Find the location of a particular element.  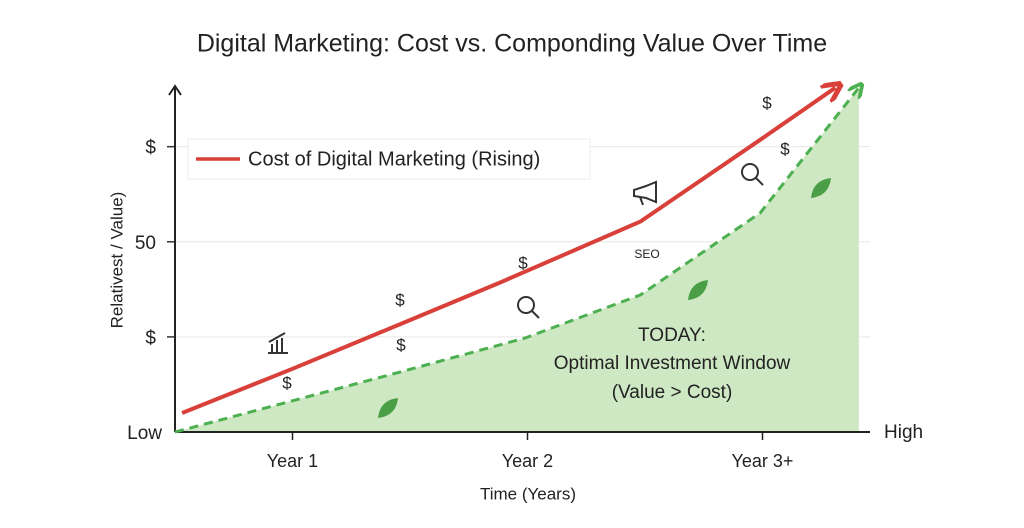

legend-box is located at coordinates (389, 159).